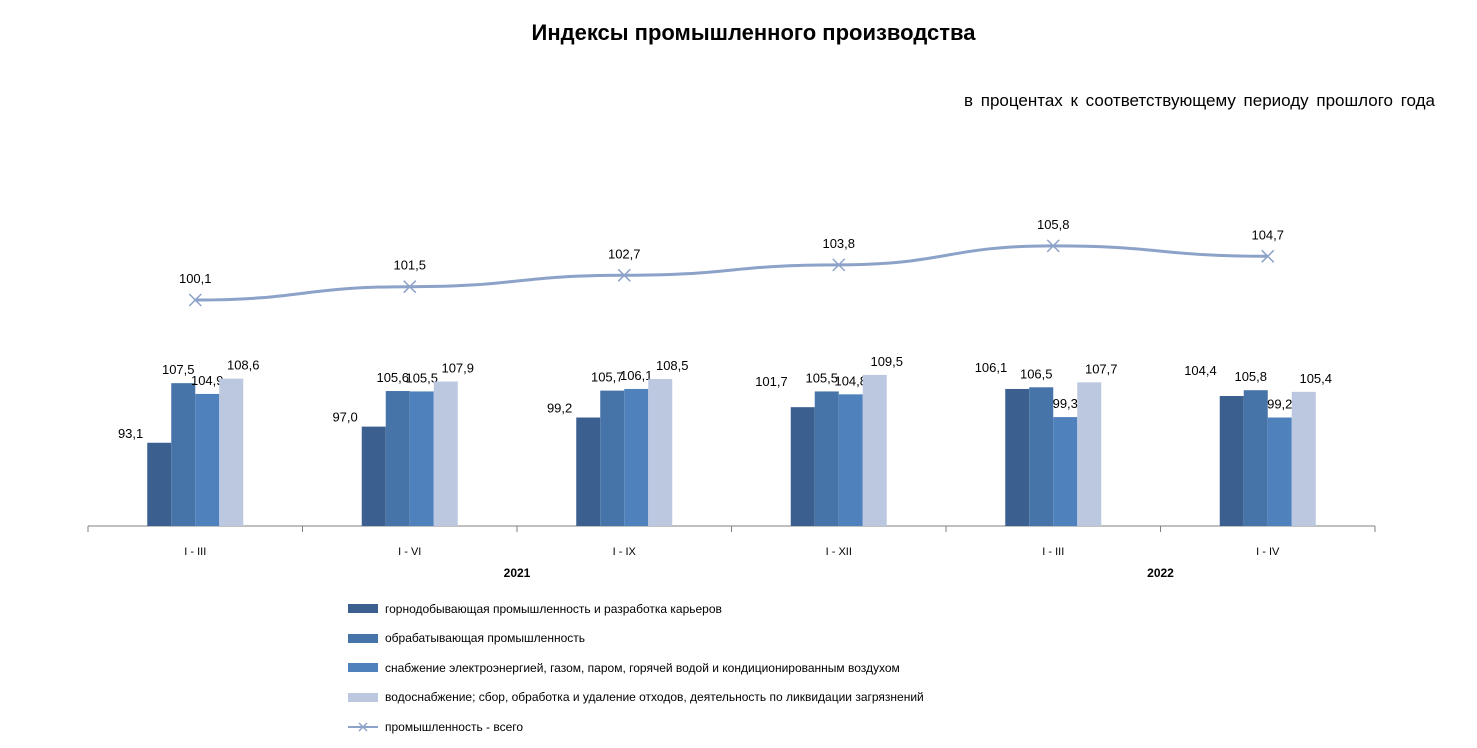 Image resolution: width=1477 pixels, height=748 pixels. I want to click on data-label: 101,5, so click(409, 265).